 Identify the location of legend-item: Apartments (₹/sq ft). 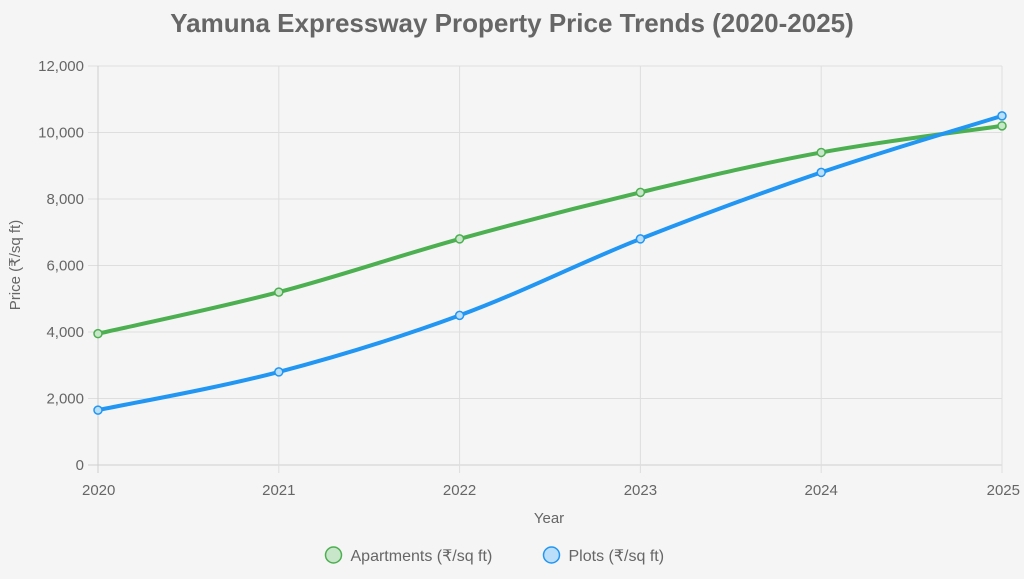
(408, 555).